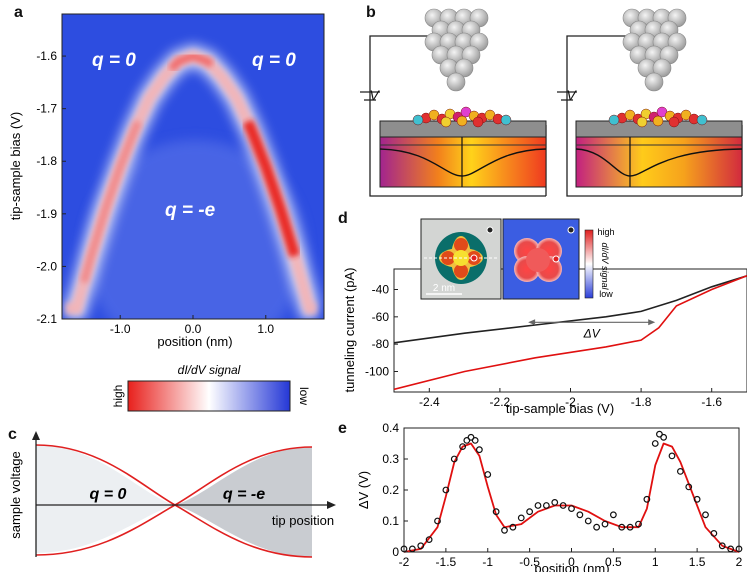 The height and width of the screenshot is (572, 747). Describe the element at coordinates (105, 499) in the screenshot. I see `region-q0` at that location.